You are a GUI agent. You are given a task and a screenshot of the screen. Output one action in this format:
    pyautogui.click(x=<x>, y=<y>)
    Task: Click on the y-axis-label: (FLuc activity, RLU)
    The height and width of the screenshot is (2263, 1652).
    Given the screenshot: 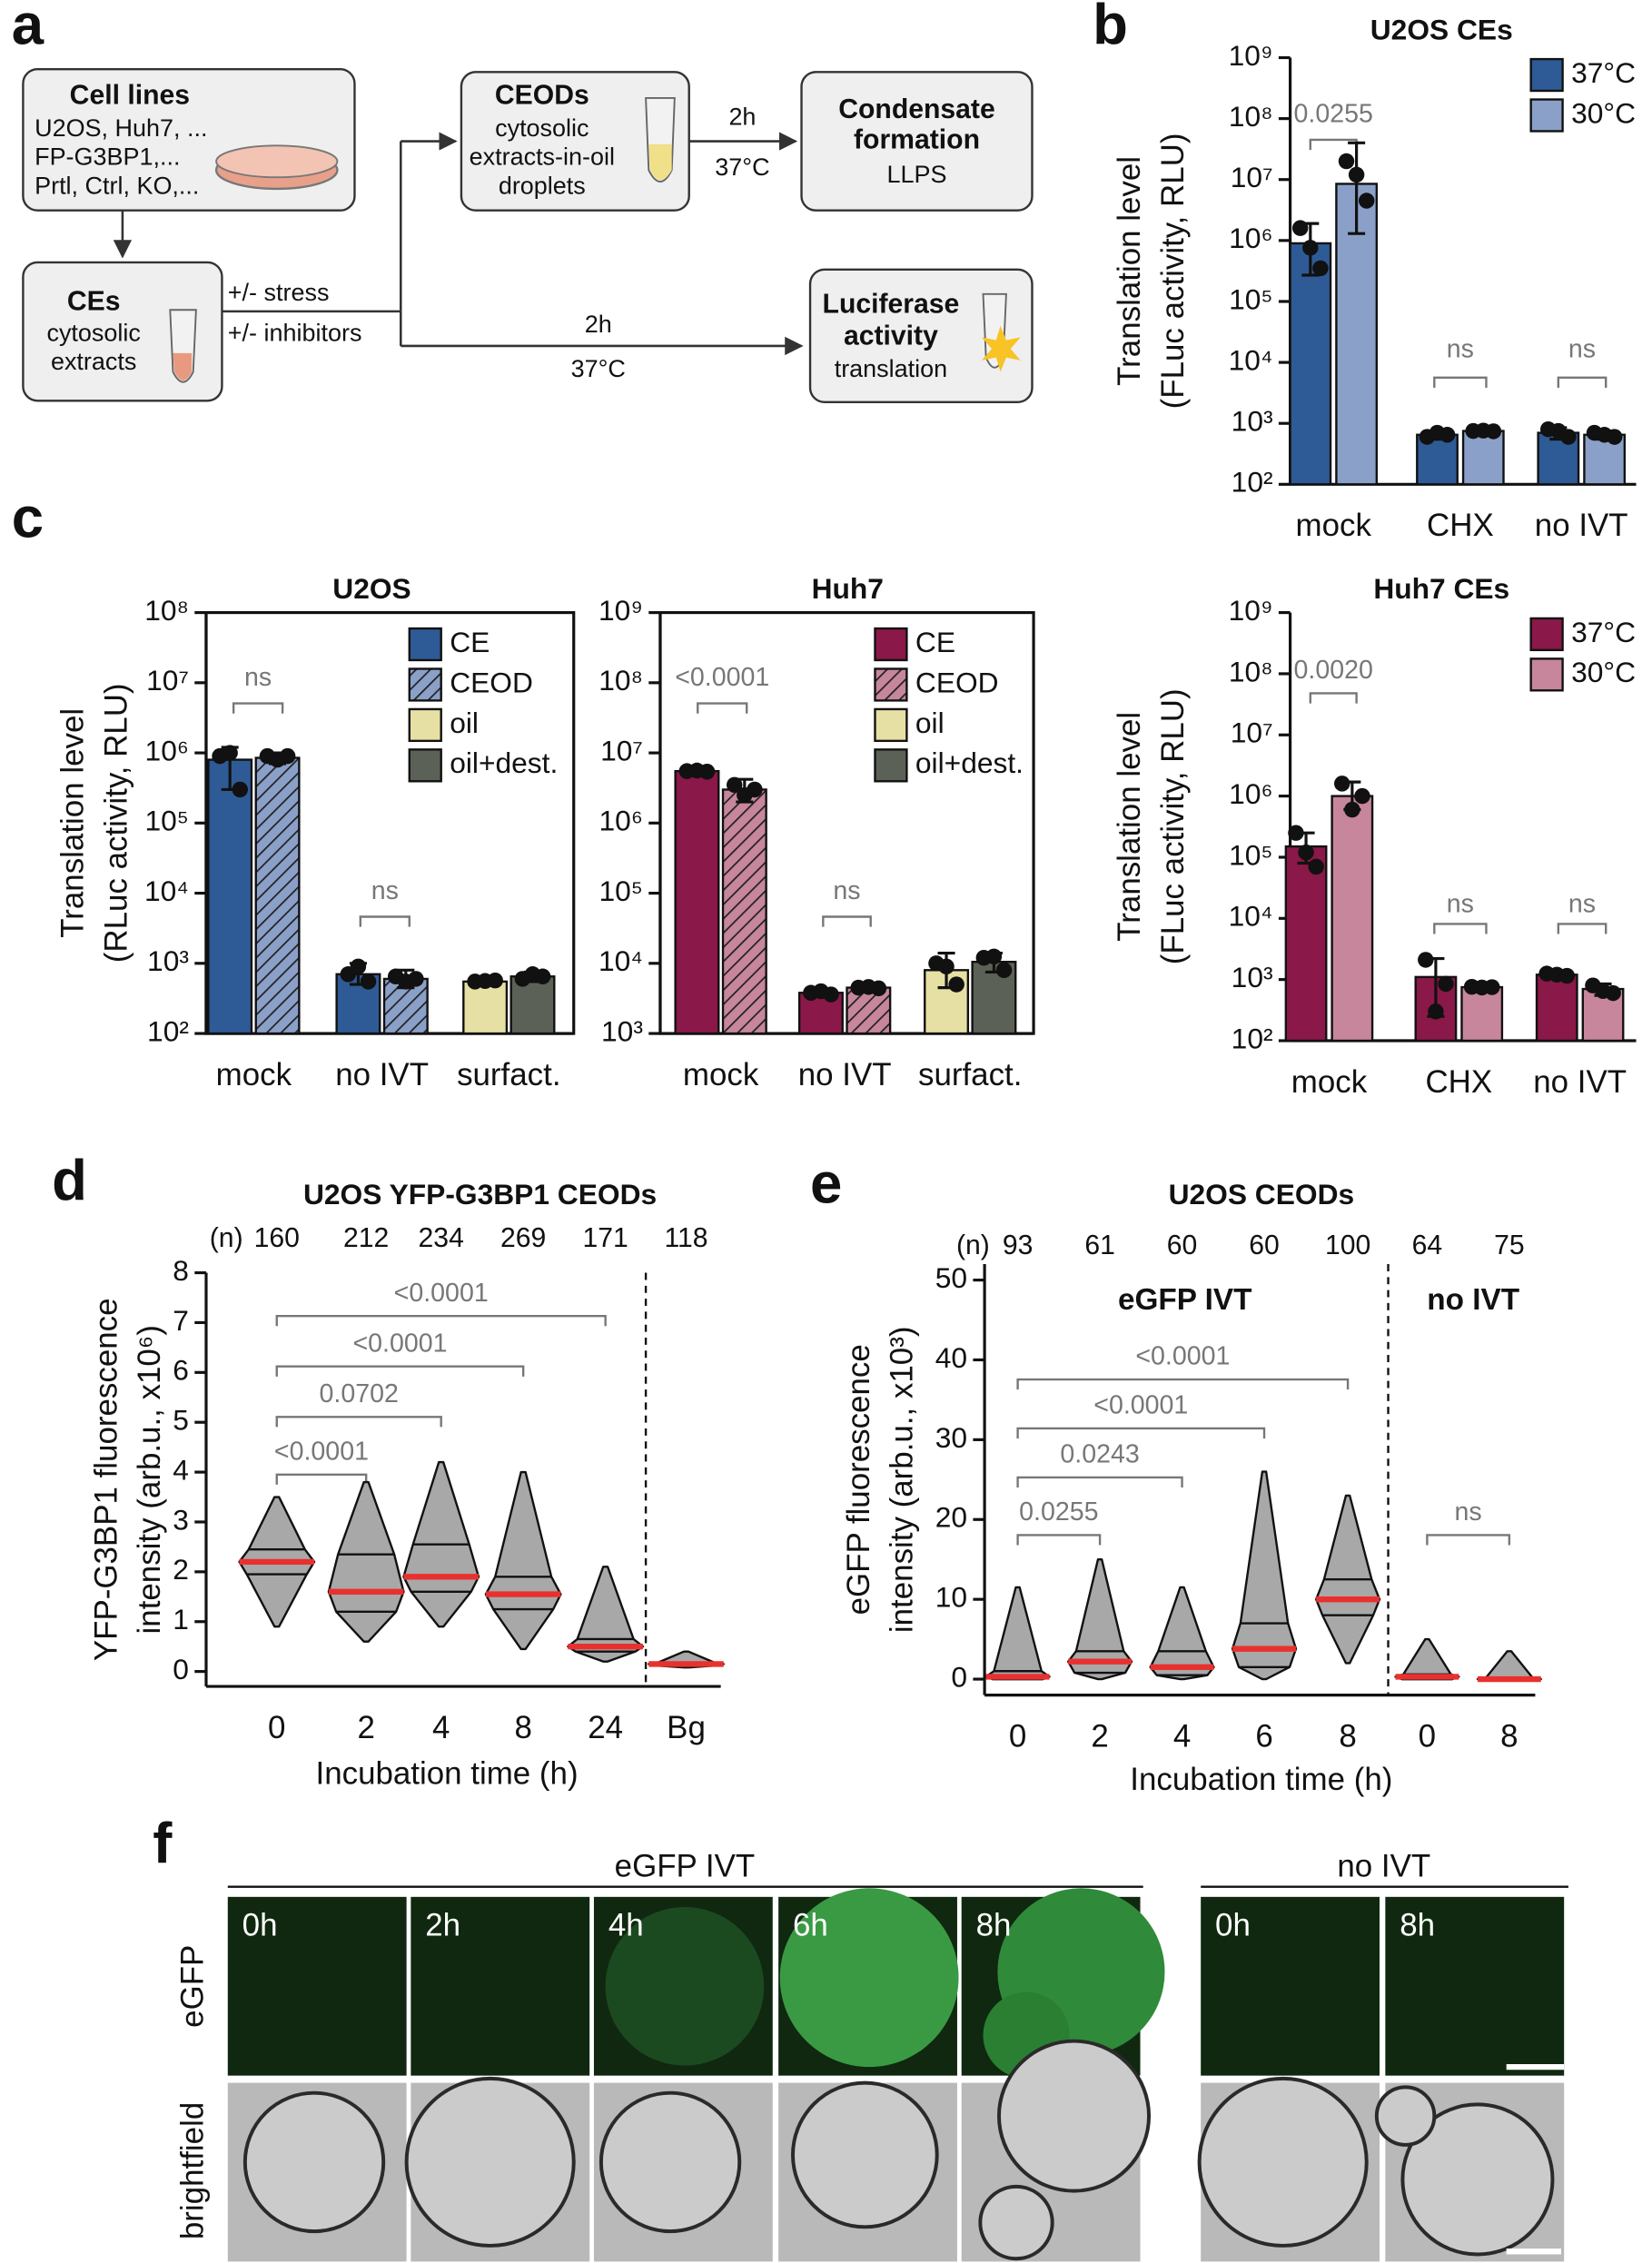 What is the action you would take?
    pyautogui.click(x=1173, y=826)
    